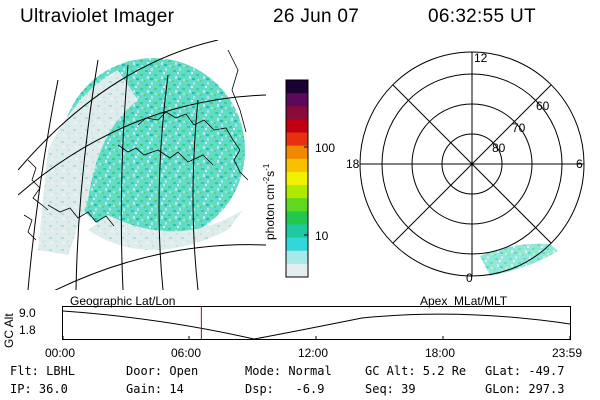 The height and width of the screenshot is (400, 600). Describe the element at coordinates (579, 164) in the screenshot. I see `mlt-label-right: 6` at that location.